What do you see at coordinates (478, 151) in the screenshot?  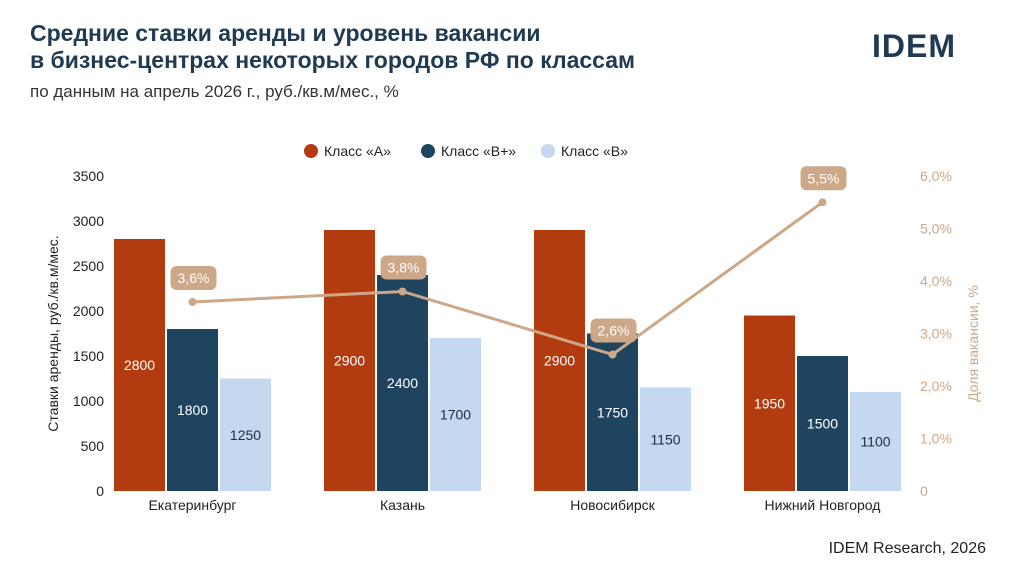 I see `legend-label: Класс «В+»` at bounding box center [478, 151].